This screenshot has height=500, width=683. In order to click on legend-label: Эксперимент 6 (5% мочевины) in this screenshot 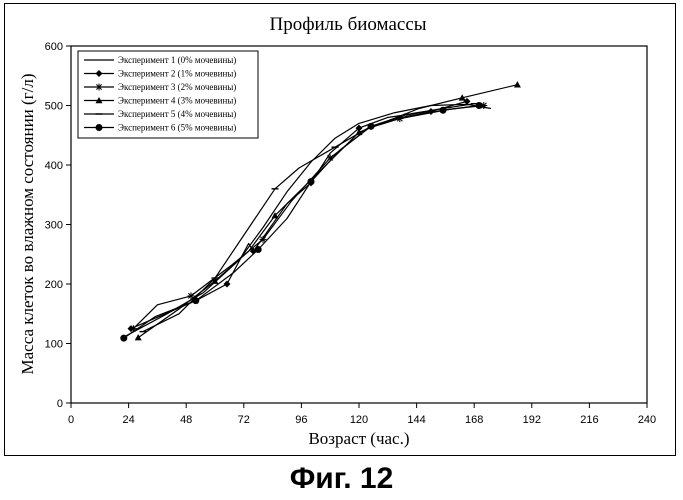, I will do `click(177, 128)`.